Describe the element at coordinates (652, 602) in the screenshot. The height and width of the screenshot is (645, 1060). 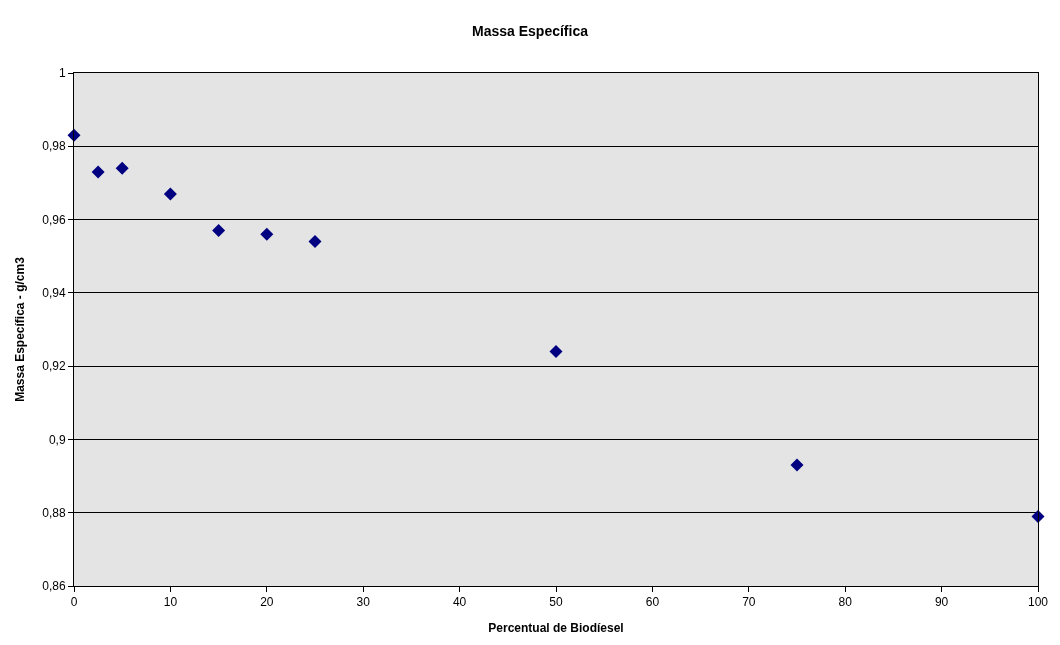
I see `x-tick-label: 60` at that location.